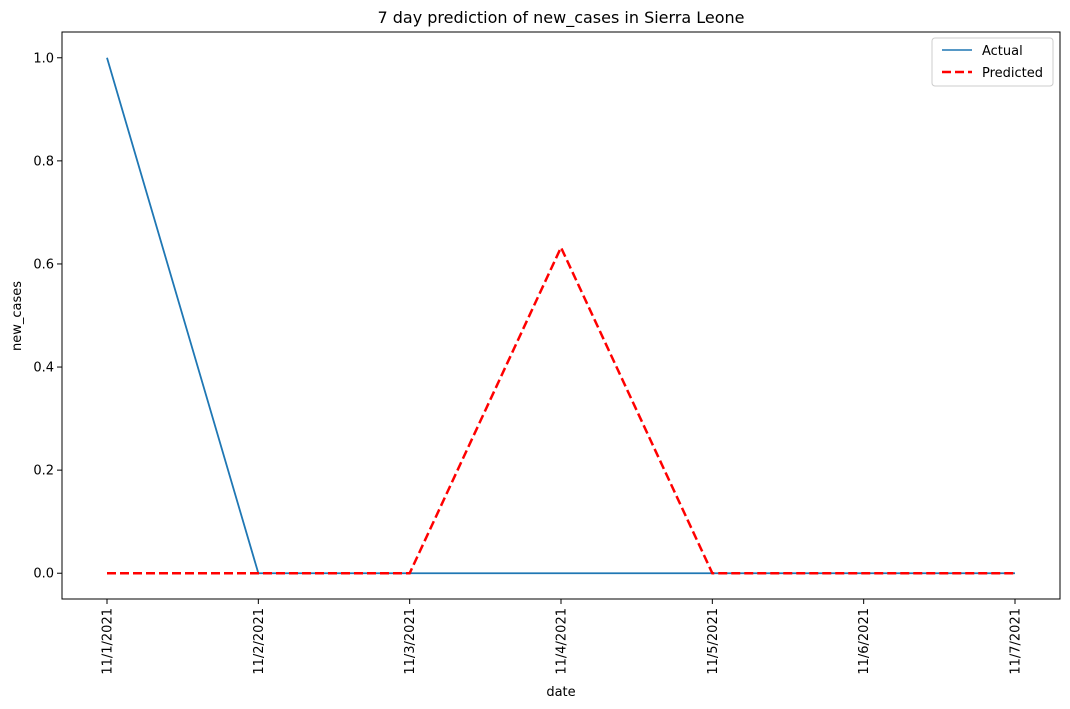  I want to click on y-tick-label: 0.0, so click(43, 574).